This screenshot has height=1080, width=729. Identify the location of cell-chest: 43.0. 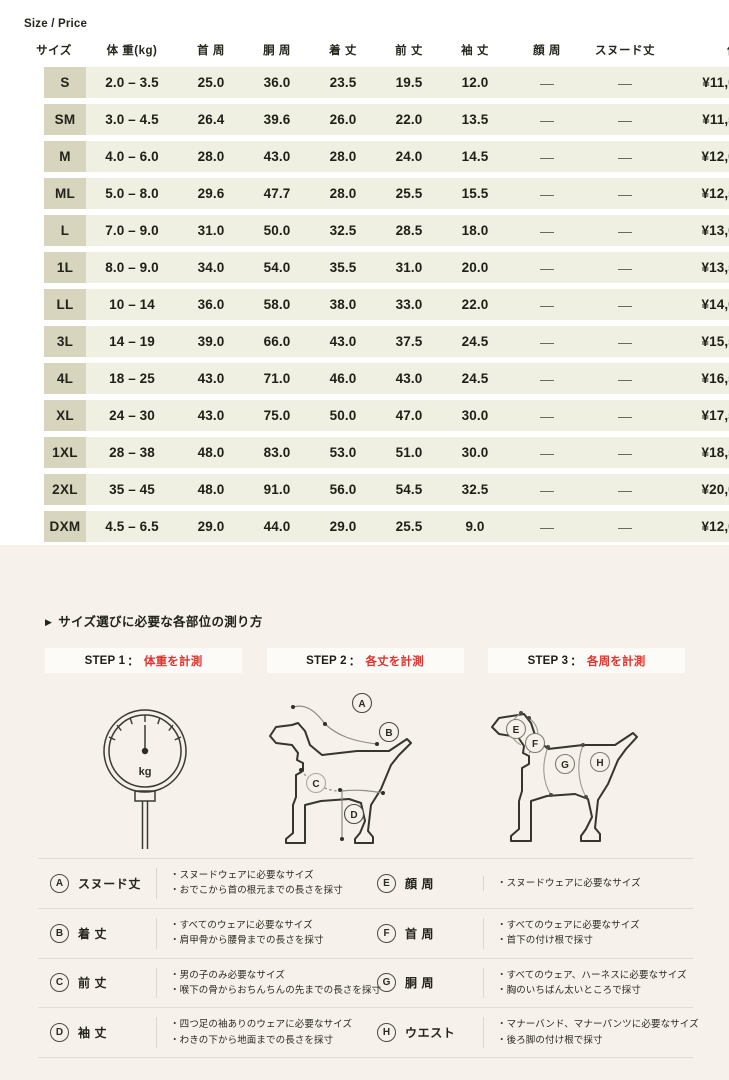
(277, 156).